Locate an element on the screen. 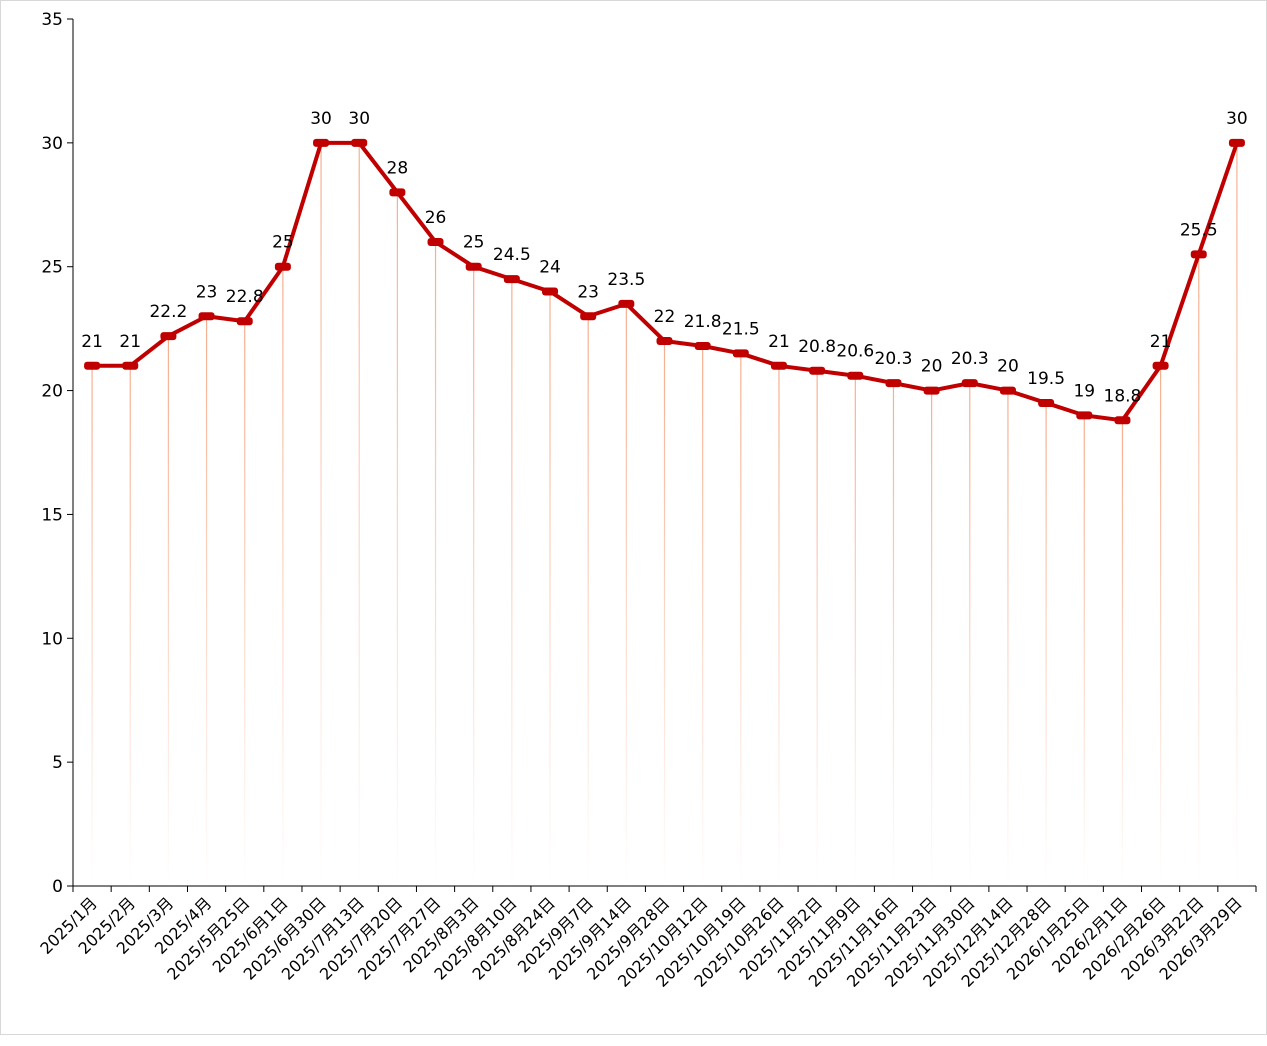 The height and width of the screenshot is (1046, 1267). y-tick-label: 30 is located at coordinates (52, 144).